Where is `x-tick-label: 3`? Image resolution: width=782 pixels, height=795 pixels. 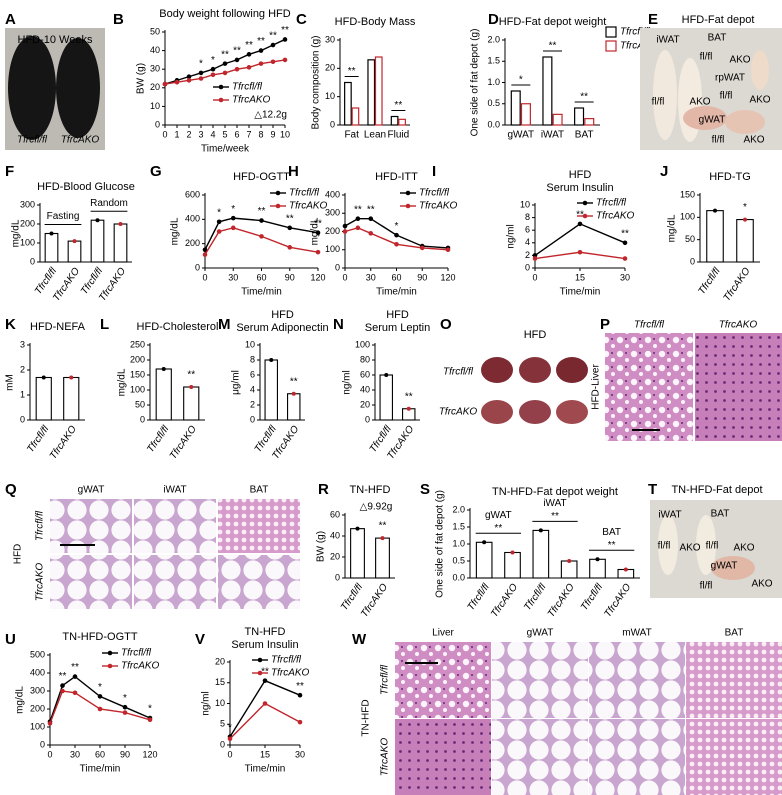
x-tick-label: 3 is located at coordinates (200, 134).